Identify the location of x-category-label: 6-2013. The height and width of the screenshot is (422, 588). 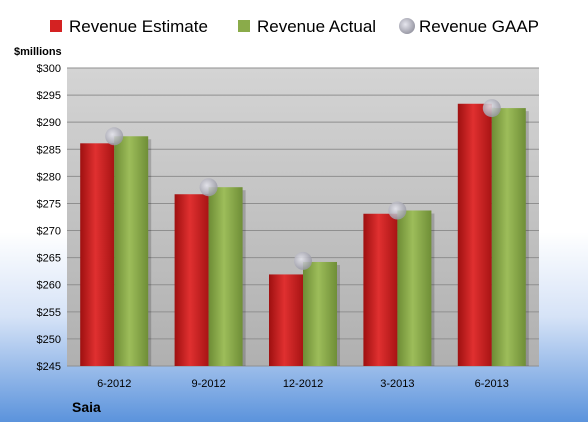
(492, 384).